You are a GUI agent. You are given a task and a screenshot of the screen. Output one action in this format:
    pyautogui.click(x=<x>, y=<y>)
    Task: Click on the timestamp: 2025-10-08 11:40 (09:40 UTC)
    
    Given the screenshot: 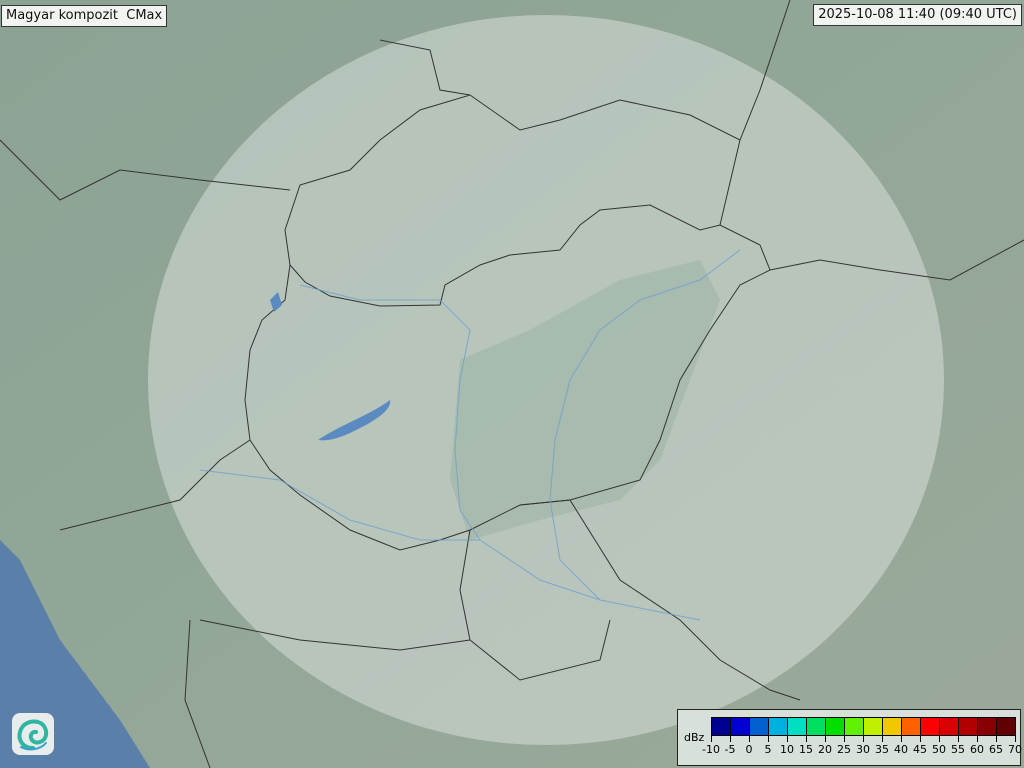 What is the action you would take?
    pyautogui.click(x=917, y=15)
    